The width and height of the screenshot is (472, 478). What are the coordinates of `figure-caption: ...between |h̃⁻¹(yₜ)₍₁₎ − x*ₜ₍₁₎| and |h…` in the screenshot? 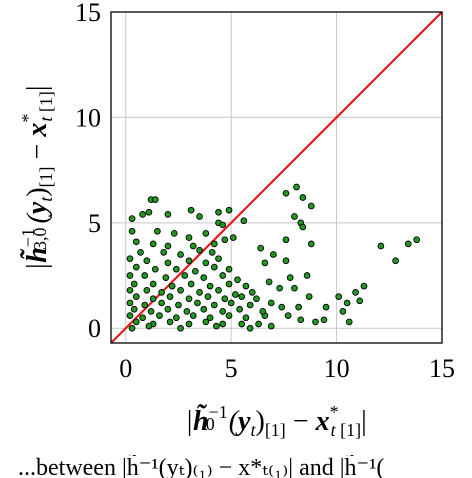 It's located at (236, 466).